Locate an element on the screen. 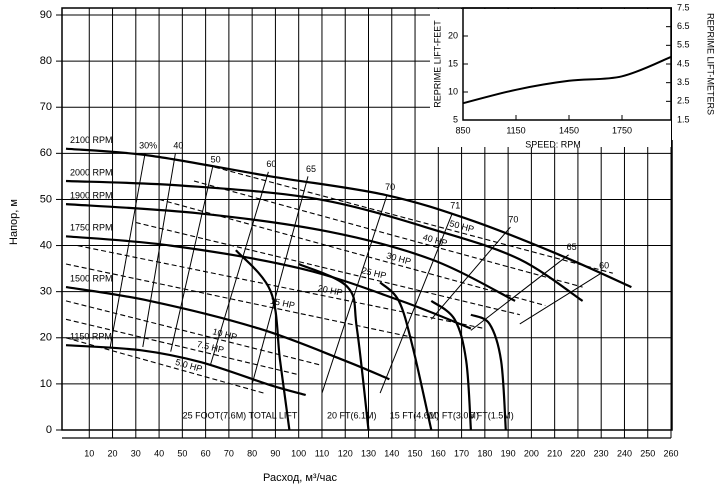 The image size is (720, 492). y-tick-label: 20 is located at coordinates (46, 338).